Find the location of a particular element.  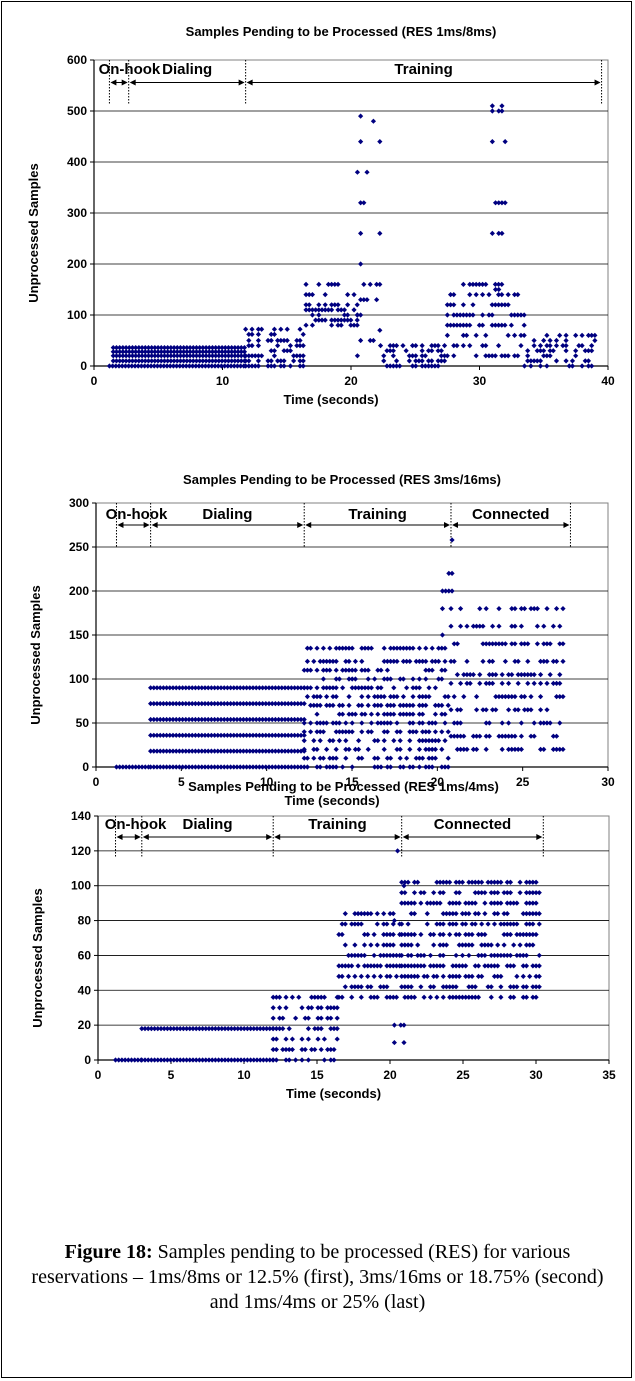

phase-arrowhead-left is located at coordinates (308, 525).